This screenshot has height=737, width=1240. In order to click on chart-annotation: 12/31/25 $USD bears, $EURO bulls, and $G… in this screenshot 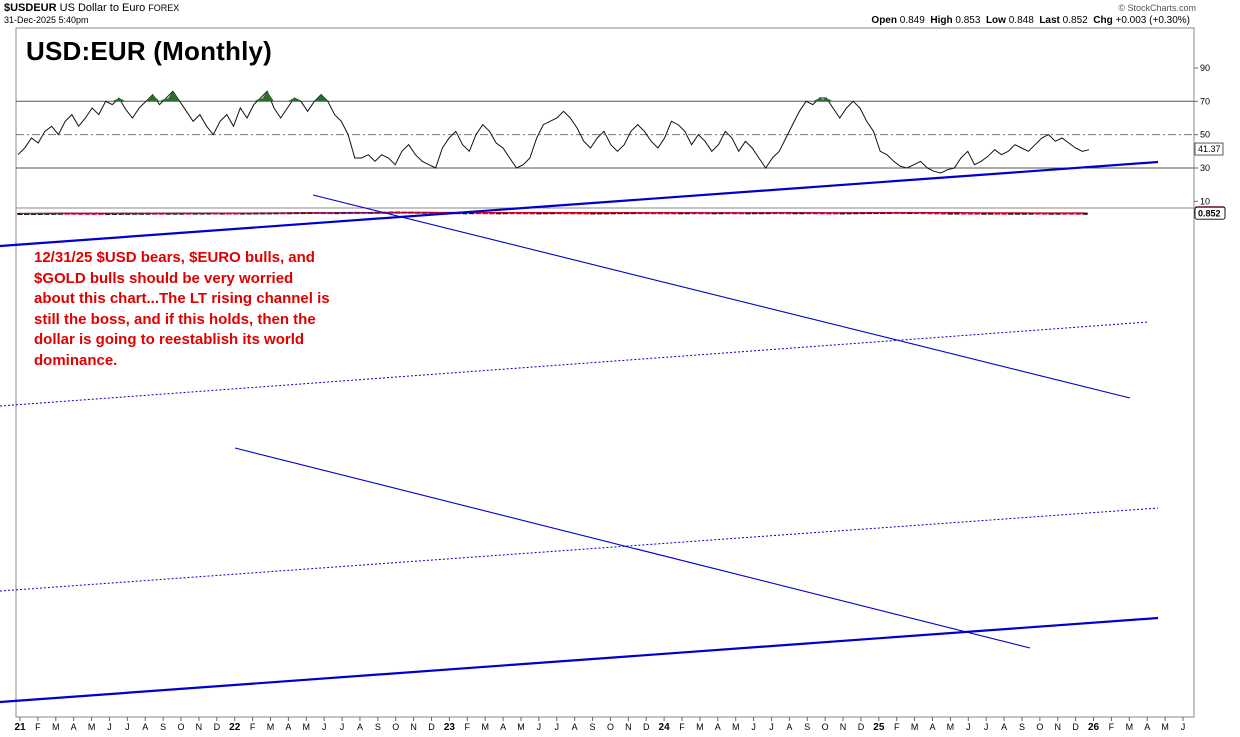, I will do `click(182, 309)`.